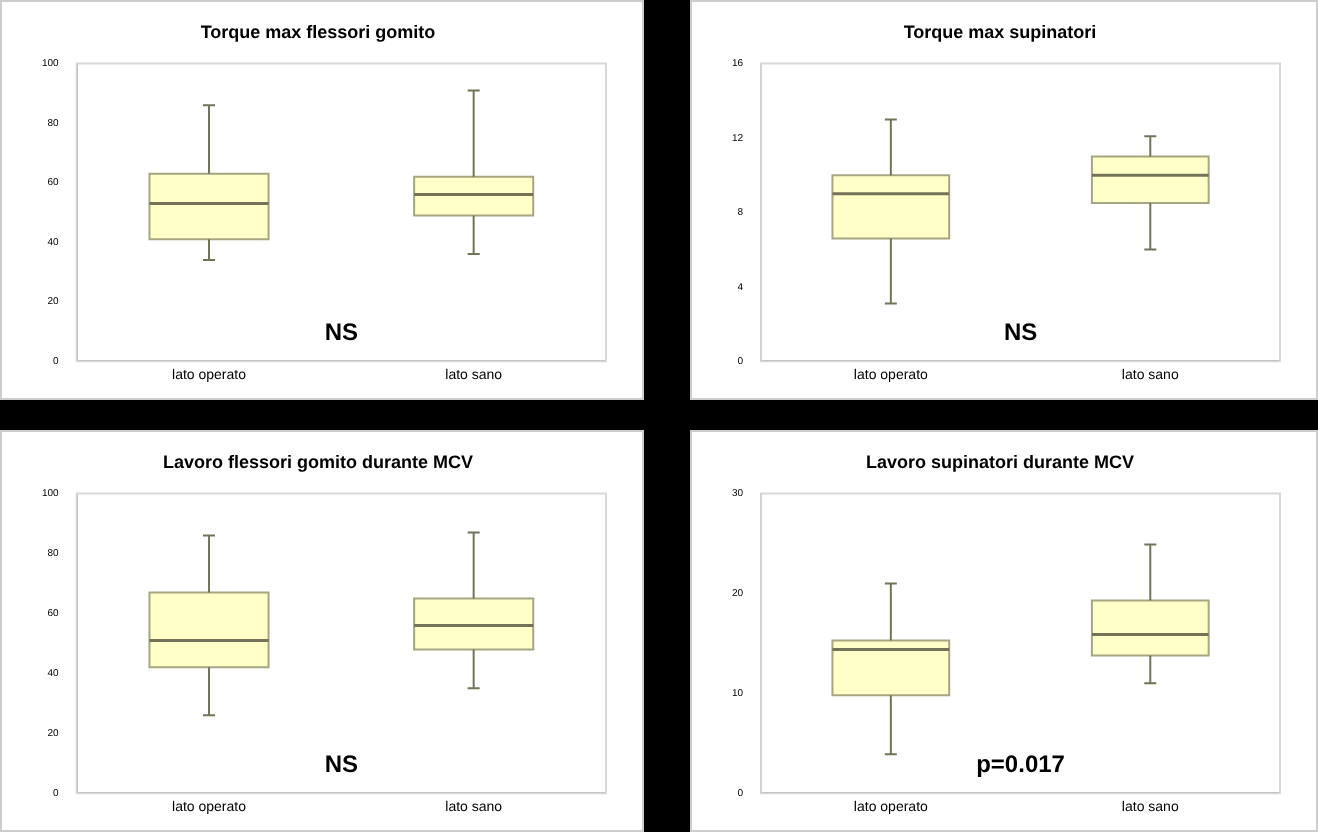 The image size is (1318, 832). Describe the element at coordinates (1000, 31) in the screenshot. I see `chart-title: Torque max supinatori` at that location.